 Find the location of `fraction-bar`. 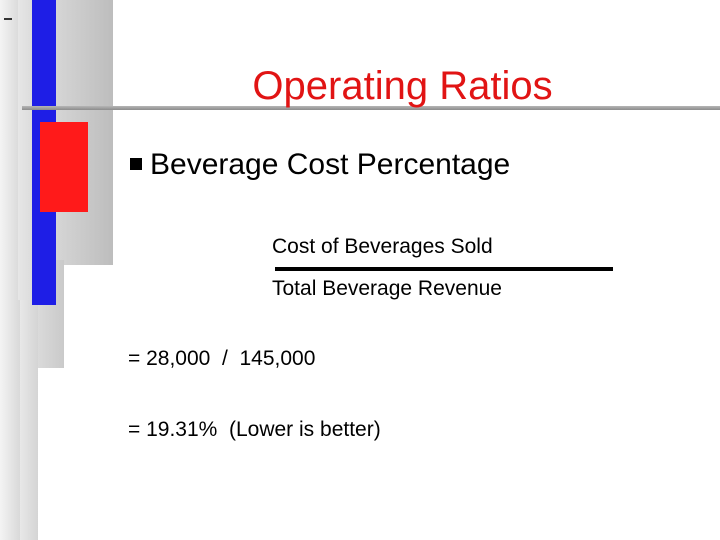

fraction-bar is located at coordinates (444, 269).